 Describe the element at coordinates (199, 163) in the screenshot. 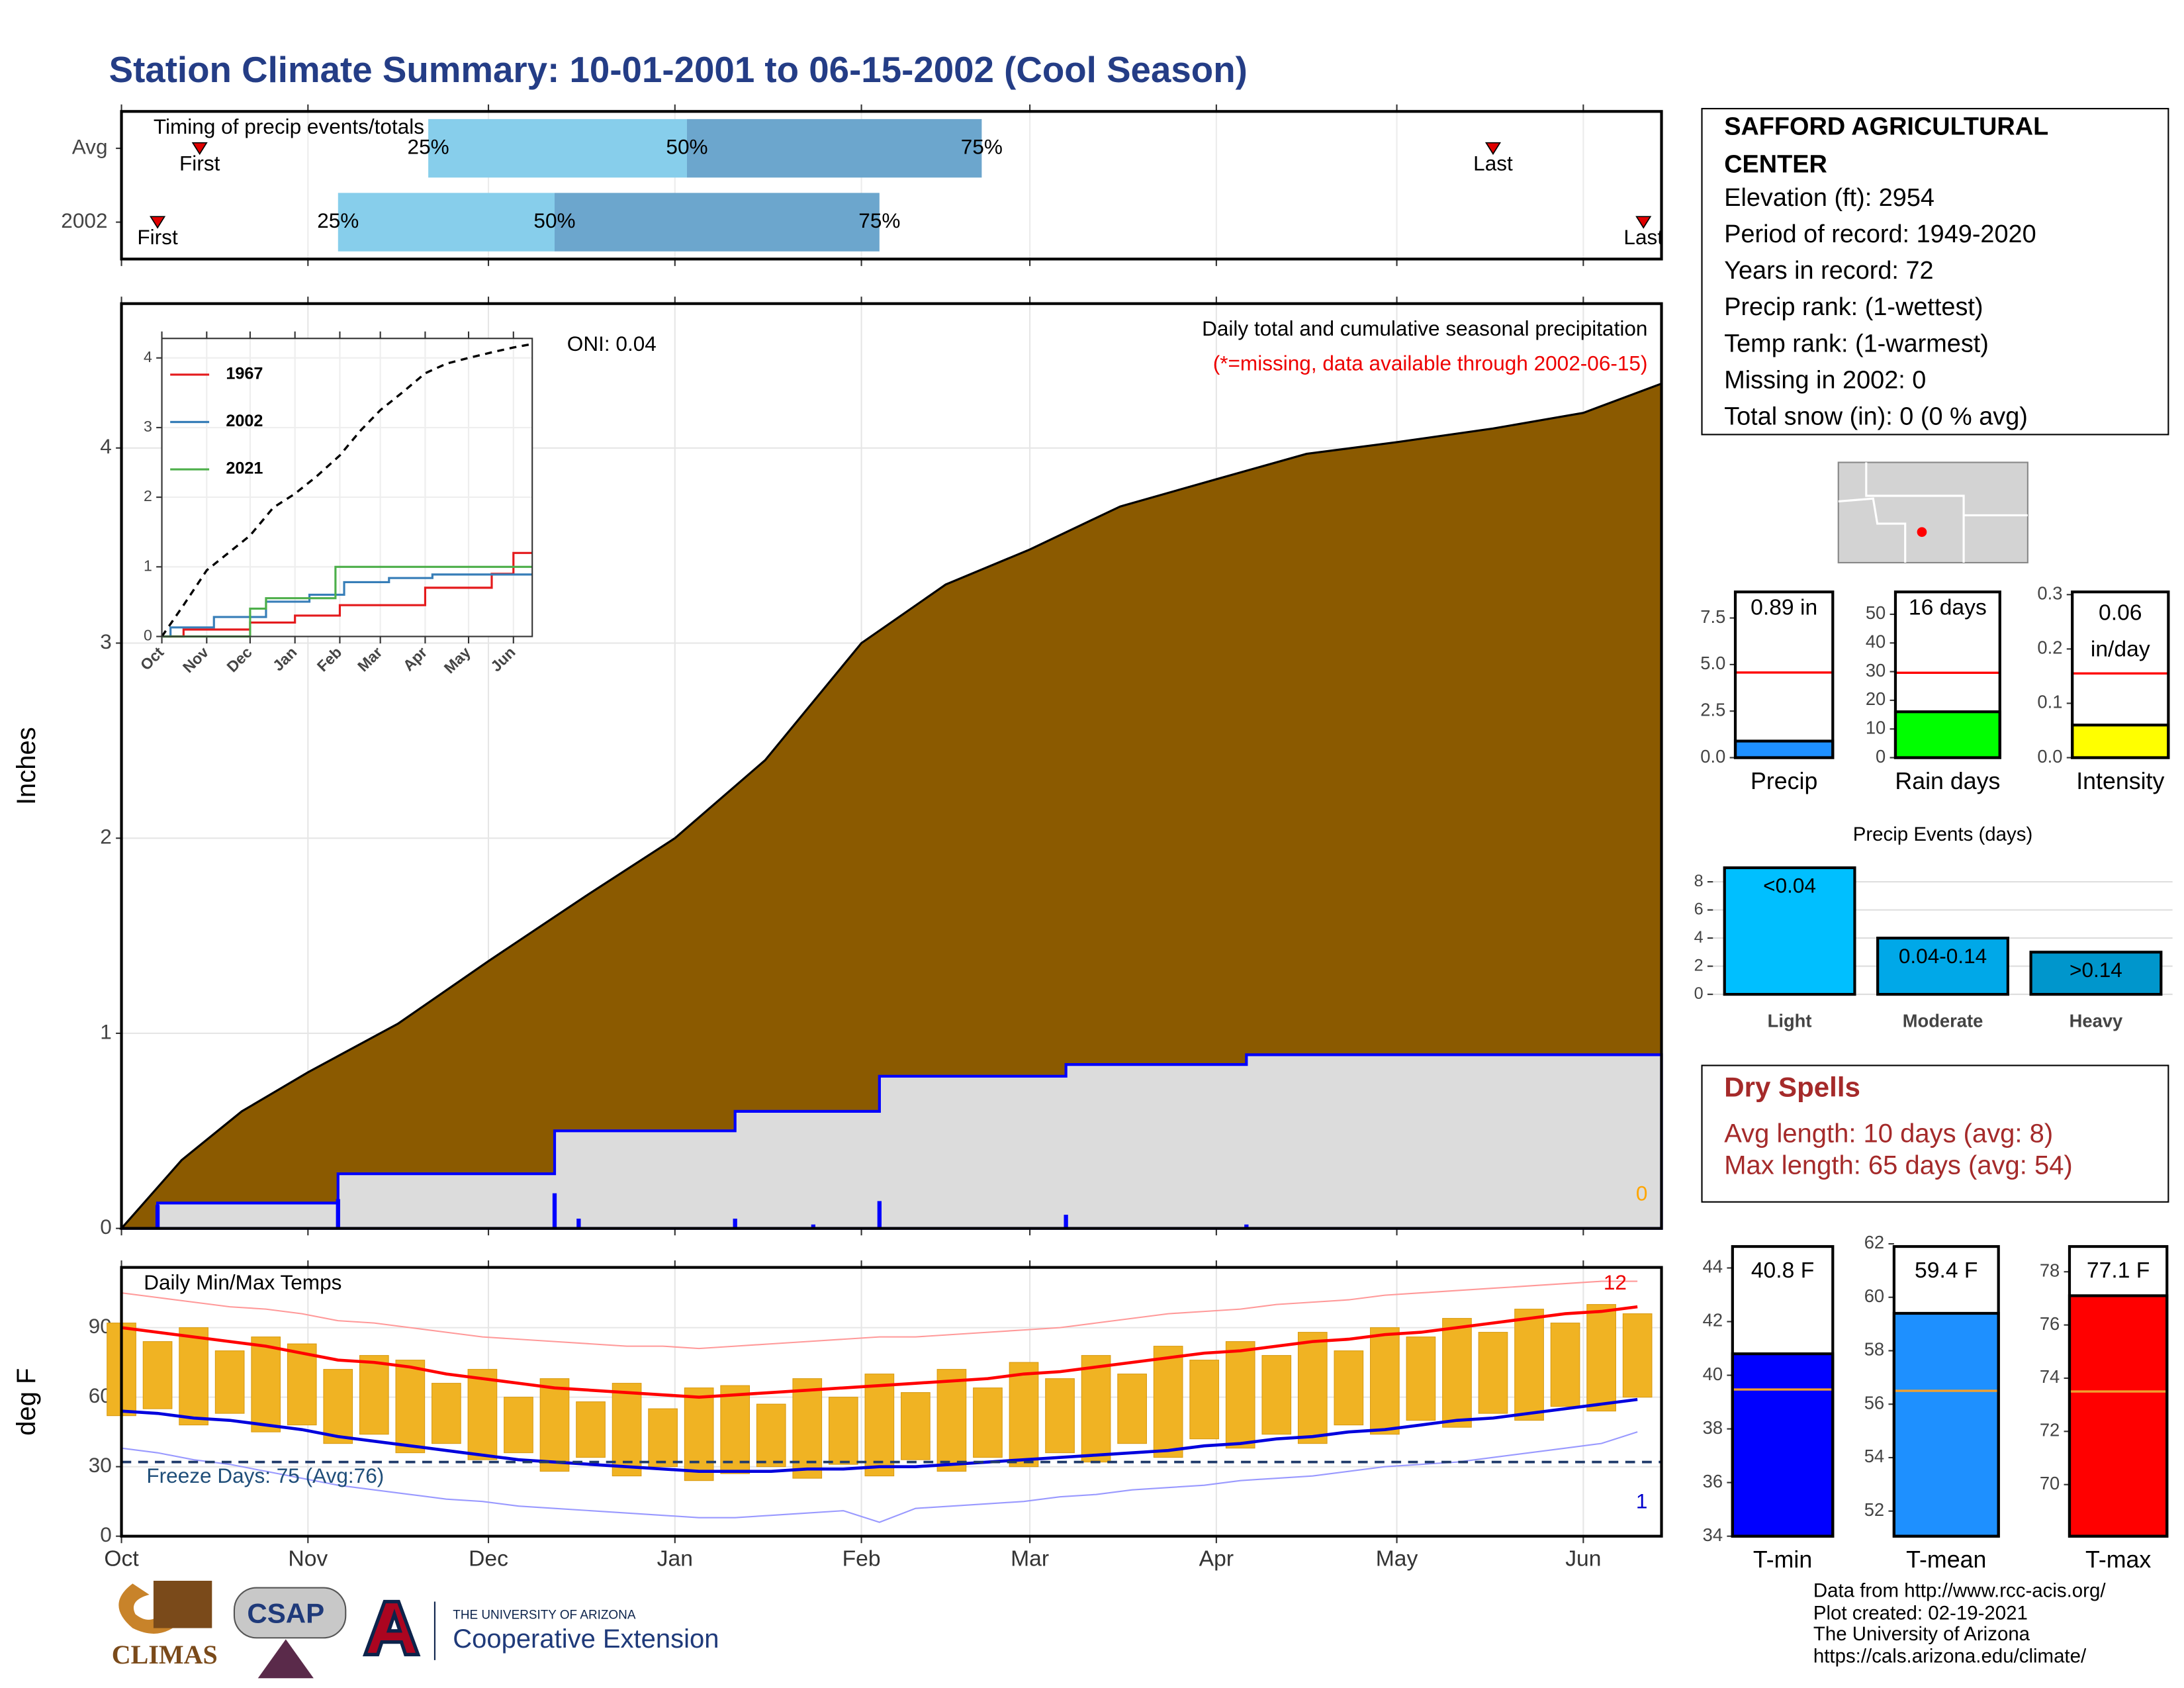

I see `event-label: First` at that location.